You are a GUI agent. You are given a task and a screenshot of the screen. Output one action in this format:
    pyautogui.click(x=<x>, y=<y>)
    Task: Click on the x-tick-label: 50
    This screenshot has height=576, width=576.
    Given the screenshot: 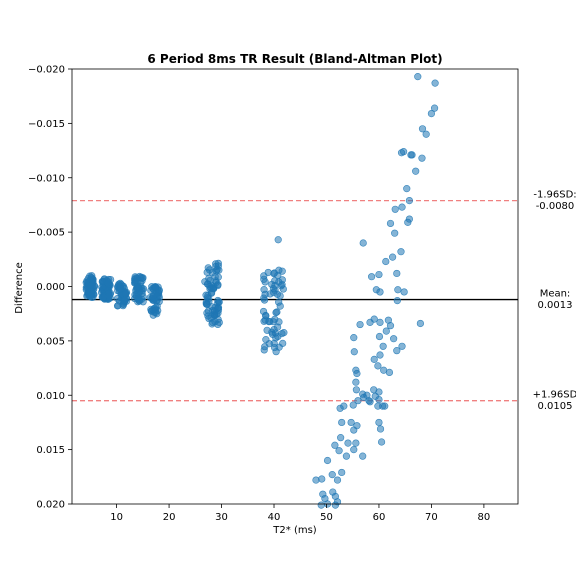 What is the action you would take?
    pyautogui.click(x=326, y=517)
    